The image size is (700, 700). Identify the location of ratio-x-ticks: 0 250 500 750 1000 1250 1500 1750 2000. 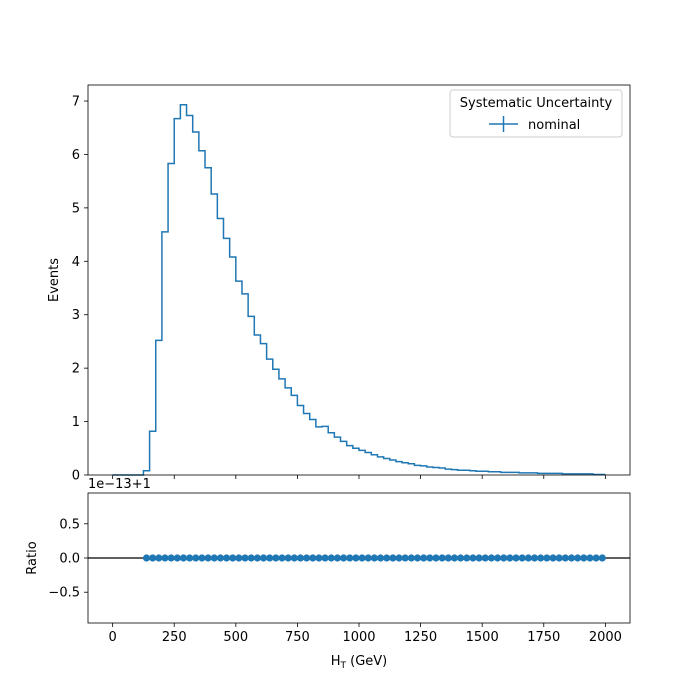
(365, 634).